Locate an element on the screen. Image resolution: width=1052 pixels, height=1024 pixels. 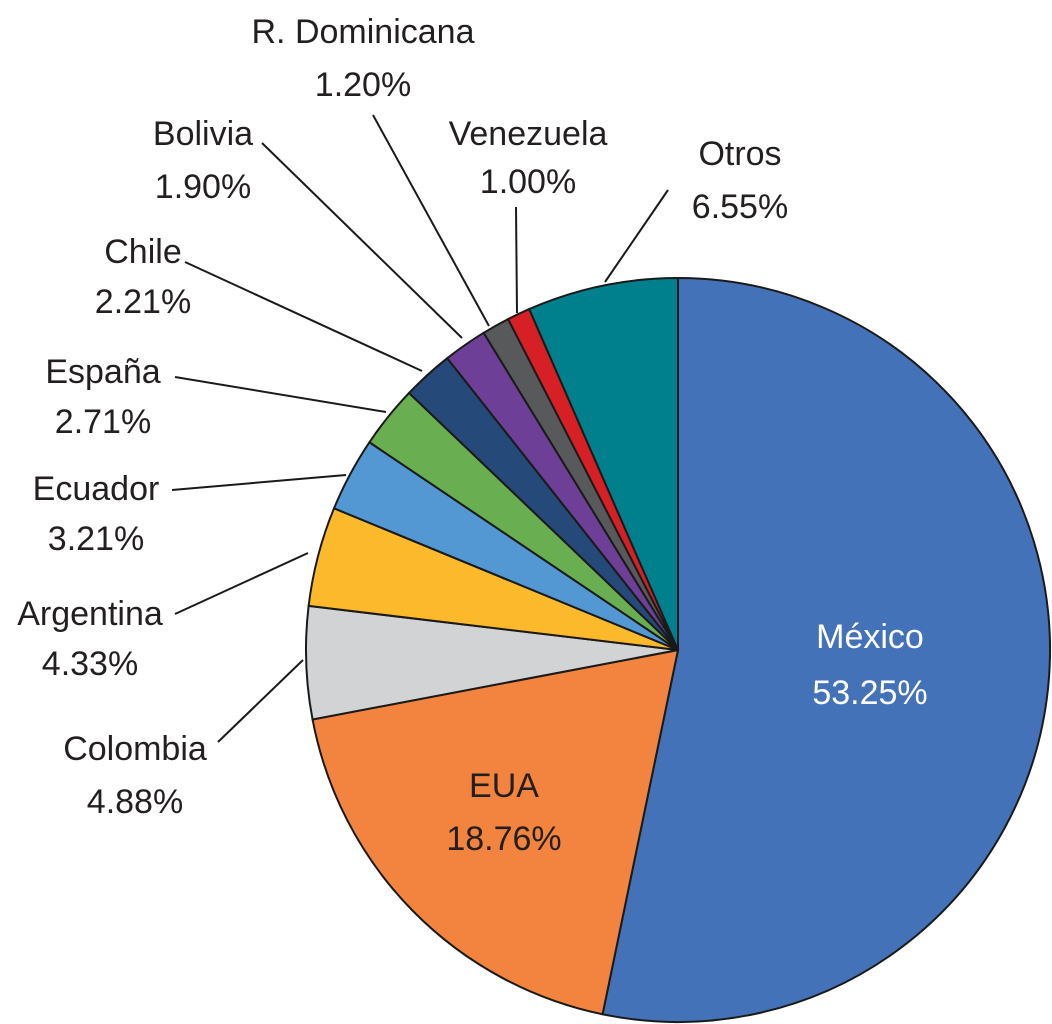
slice-label-r-dominicana: R. Dominicana is located at coordinates (363, 32).